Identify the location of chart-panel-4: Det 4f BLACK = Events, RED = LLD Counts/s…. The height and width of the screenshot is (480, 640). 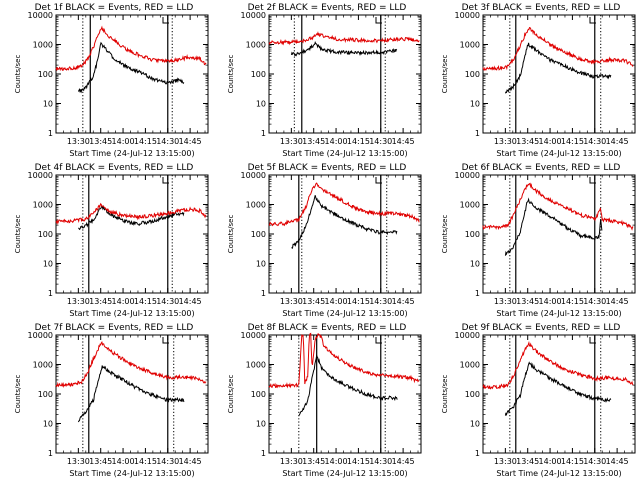
(111, 240).